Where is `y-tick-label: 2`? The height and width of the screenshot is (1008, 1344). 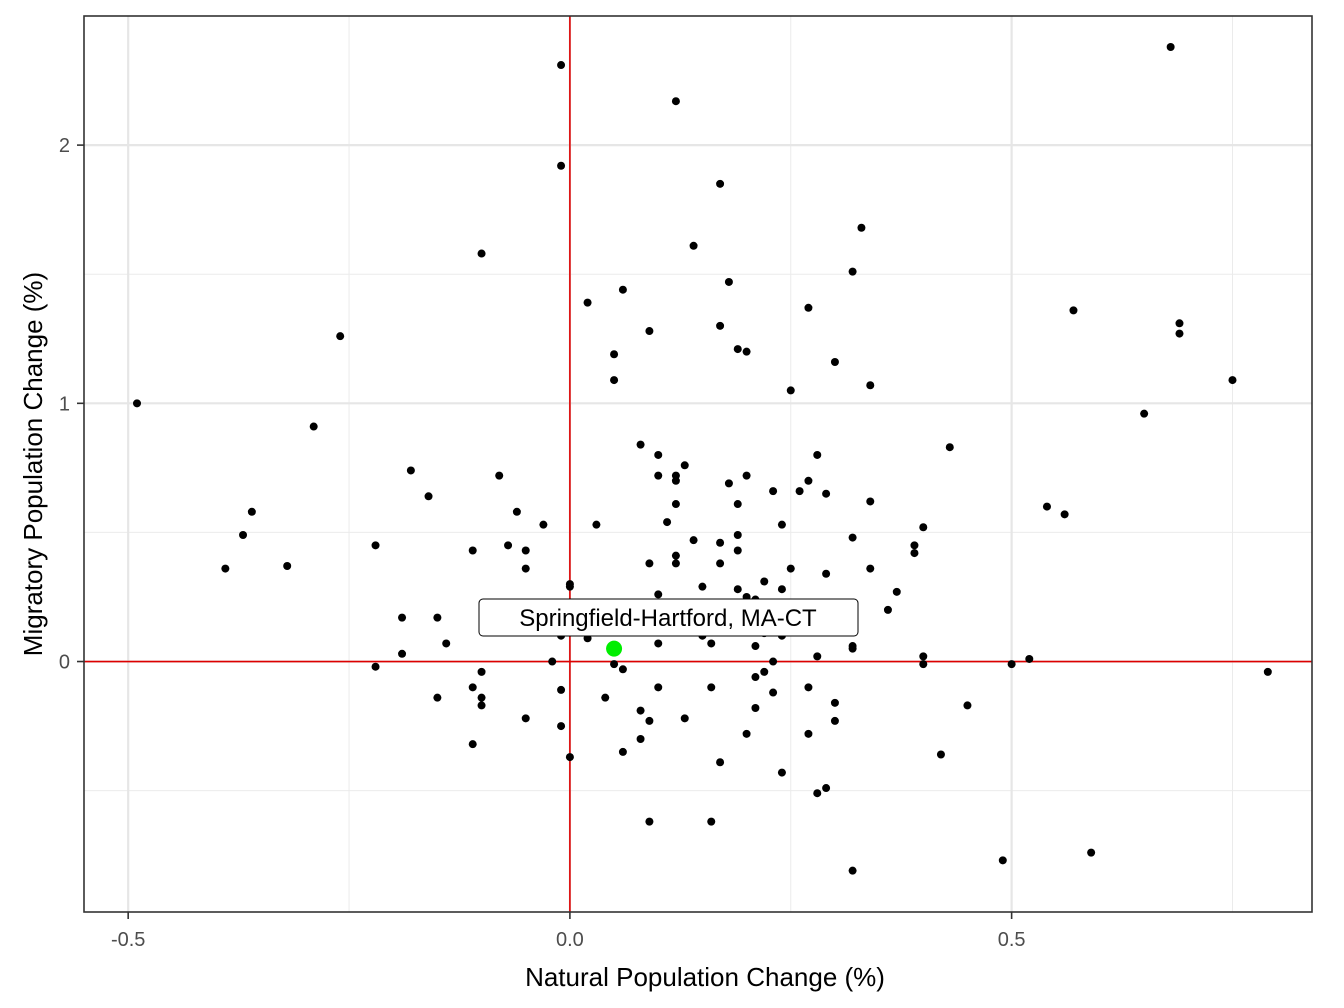
y-tick-label: 2 is located at coordinates (64, 146).